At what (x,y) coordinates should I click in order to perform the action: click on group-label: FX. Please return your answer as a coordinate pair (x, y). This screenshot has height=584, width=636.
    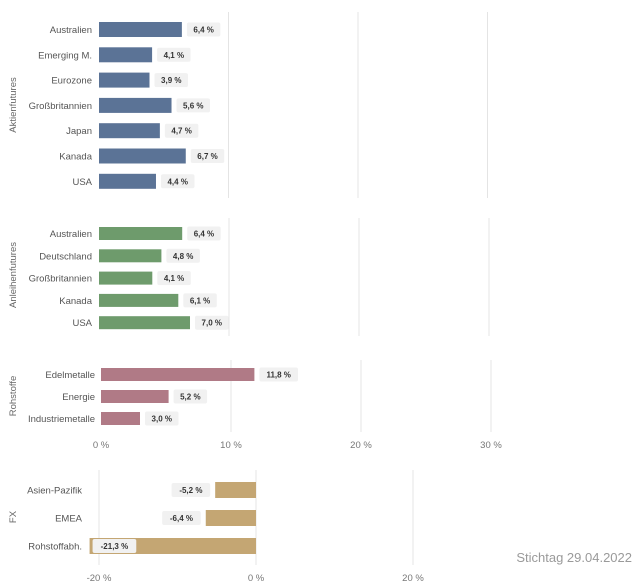
    Looking at the image, I should click on (13, 516).